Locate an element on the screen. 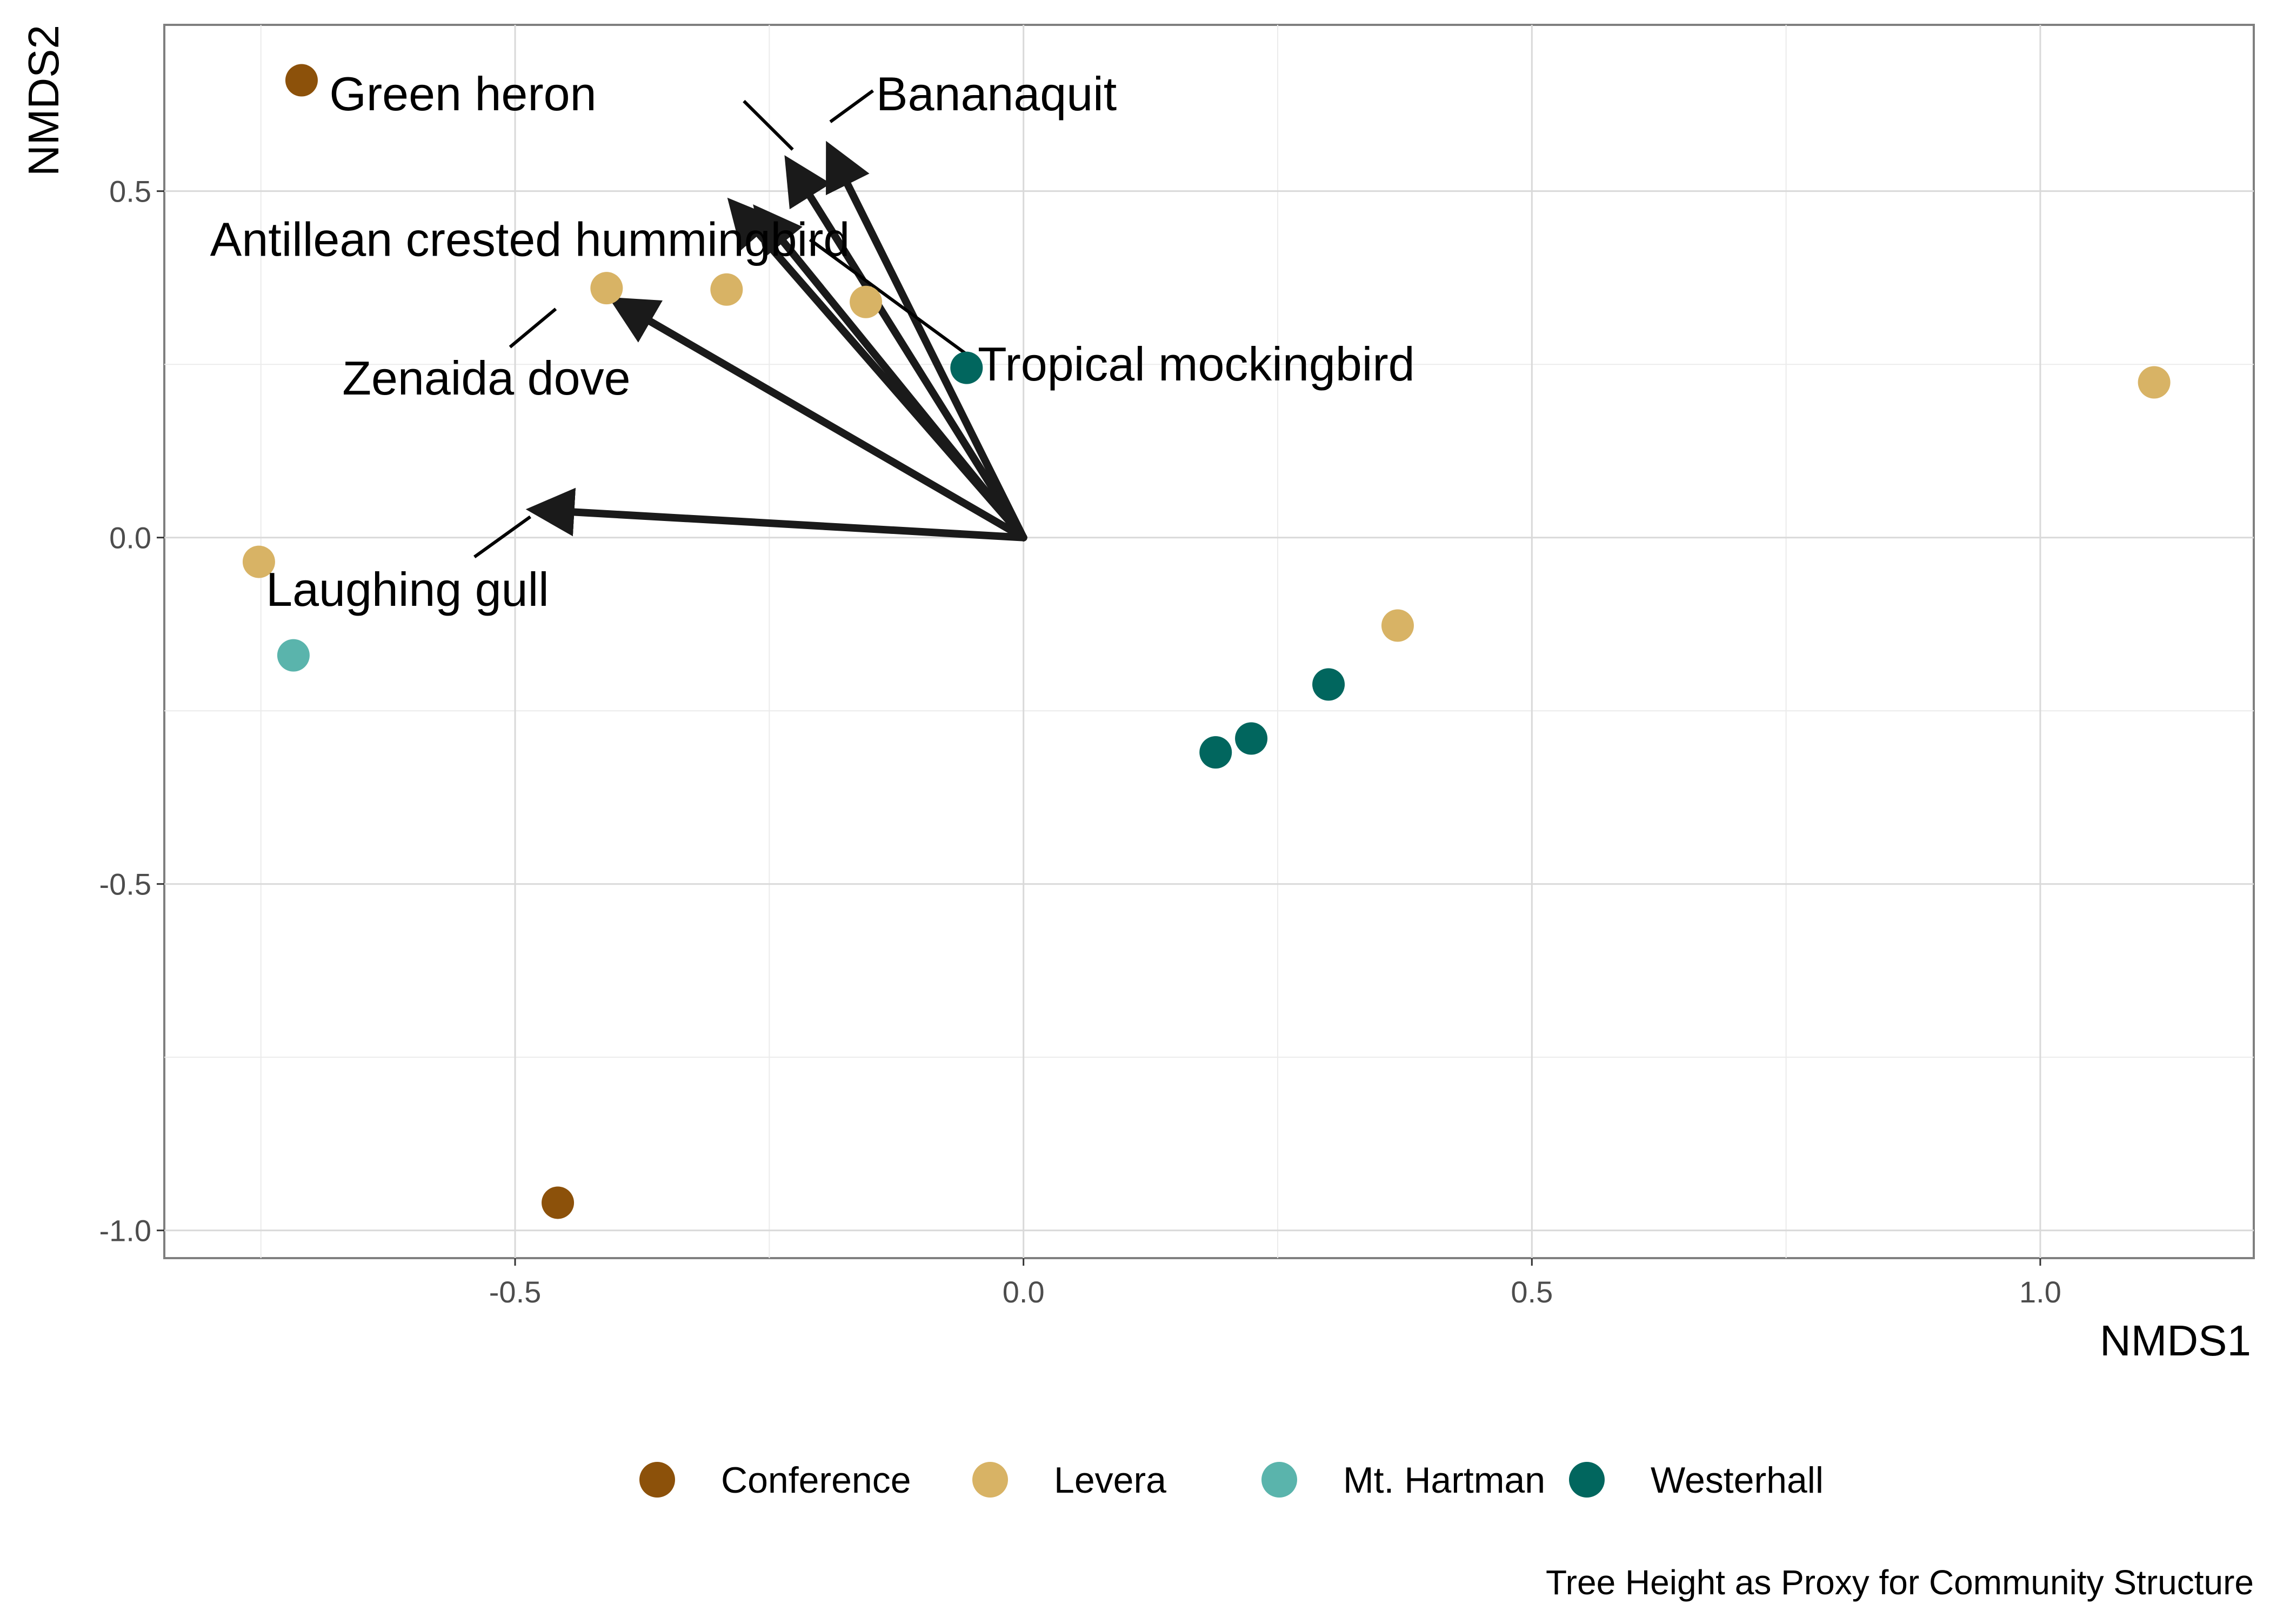 Image resolution: width=2270 pixels, height=1624 pixels. y-tick-label: -1.0 is located at coordinates (125, 1231).